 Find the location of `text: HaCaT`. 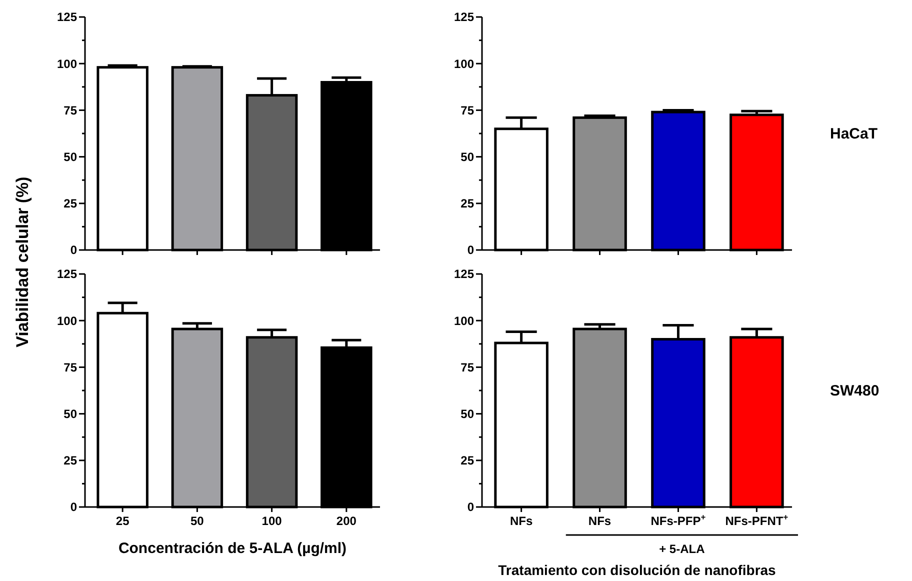

text: HaCaT is located at coordinates (854, 134).